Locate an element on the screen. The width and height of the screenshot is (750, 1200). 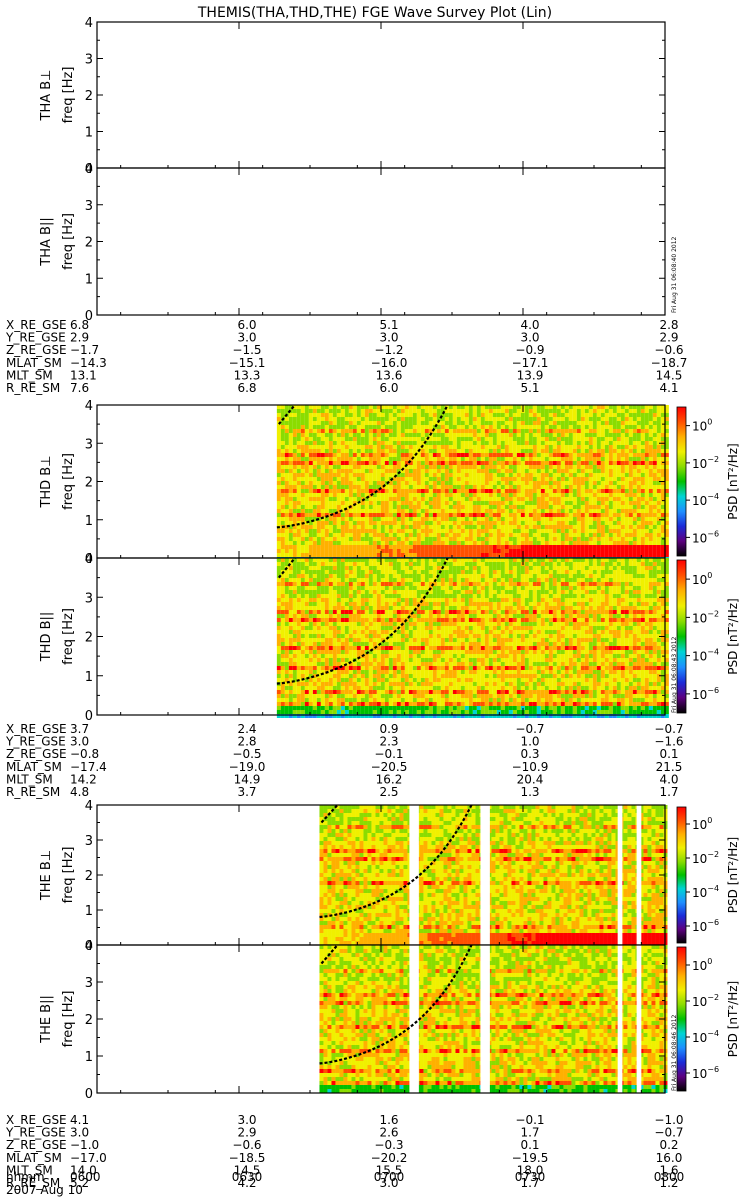
ephem-value: −19.0 is located at coordinates (247, 767).